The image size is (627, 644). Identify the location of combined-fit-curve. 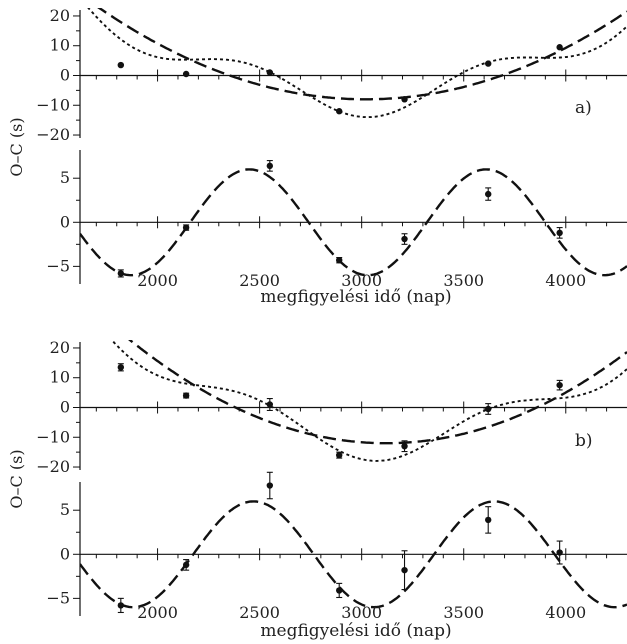
(357, 63).